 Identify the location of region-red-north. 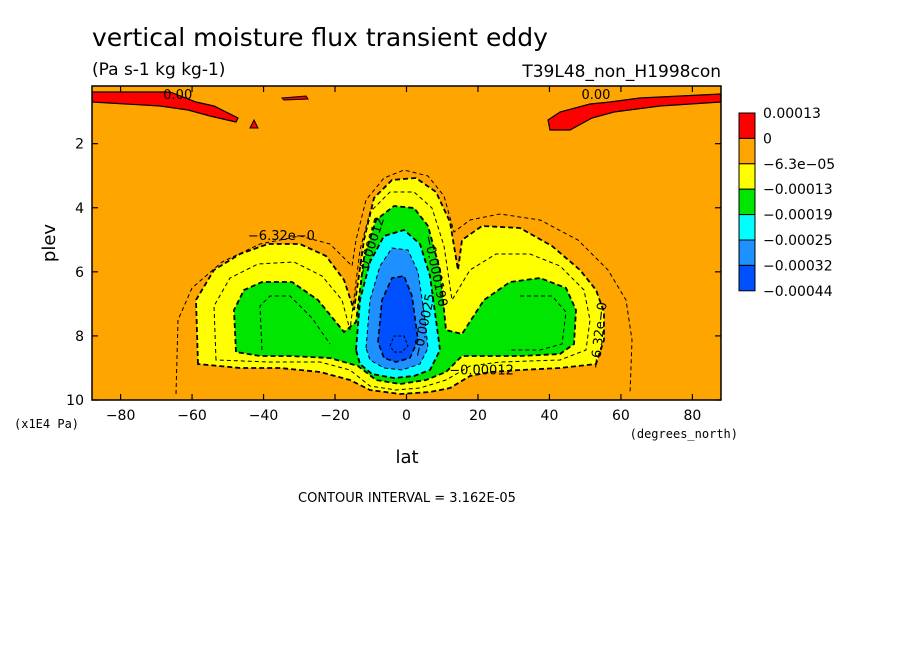
(634, 112).